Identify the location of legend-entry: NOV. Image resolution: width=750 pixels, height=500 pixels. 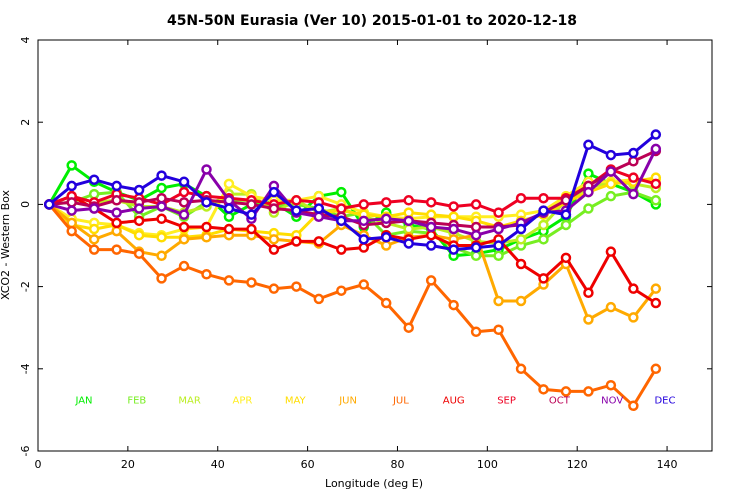
(612, 401).